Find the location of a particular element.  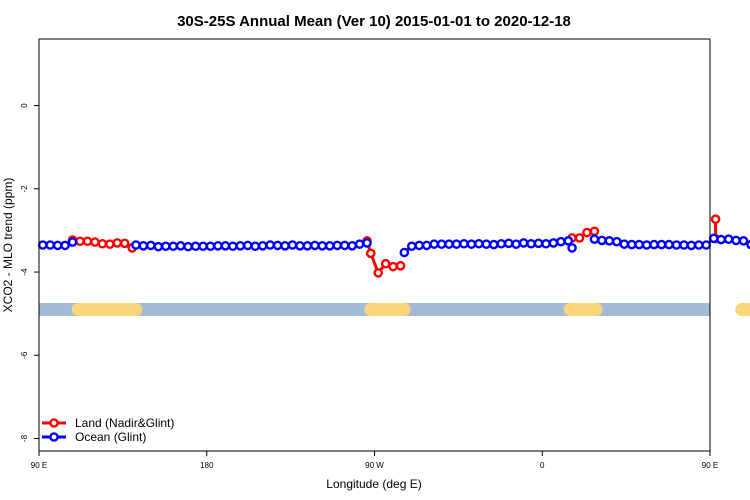

legend-marker-land is located at coordinates (54, 423).